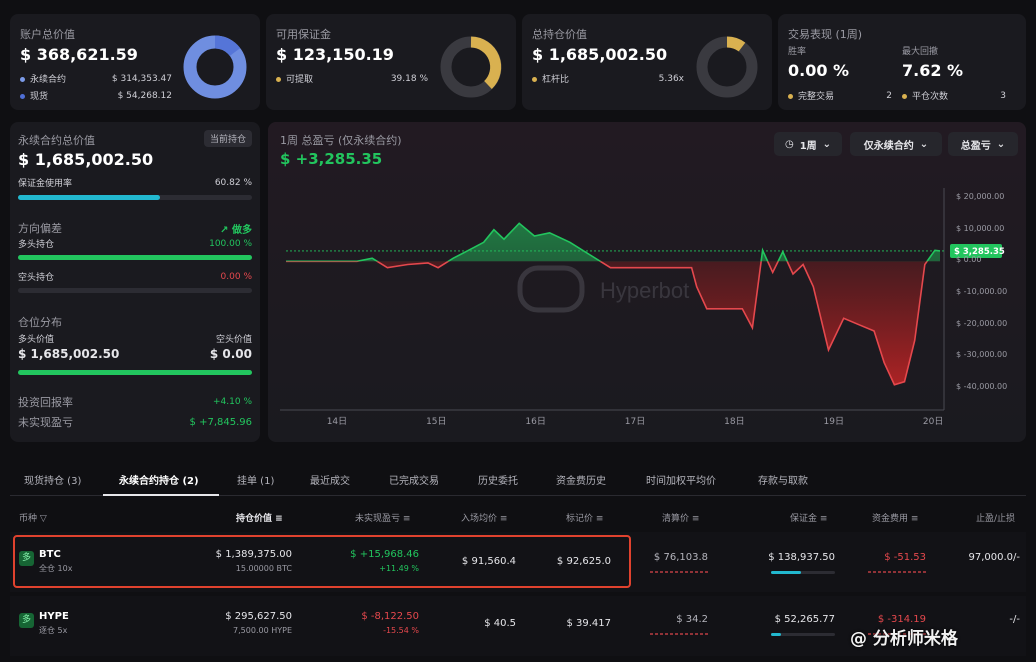  Describe the element at coordinates (48, 80) in the screenshot. I see `perp-label: 永续合约` at that location.